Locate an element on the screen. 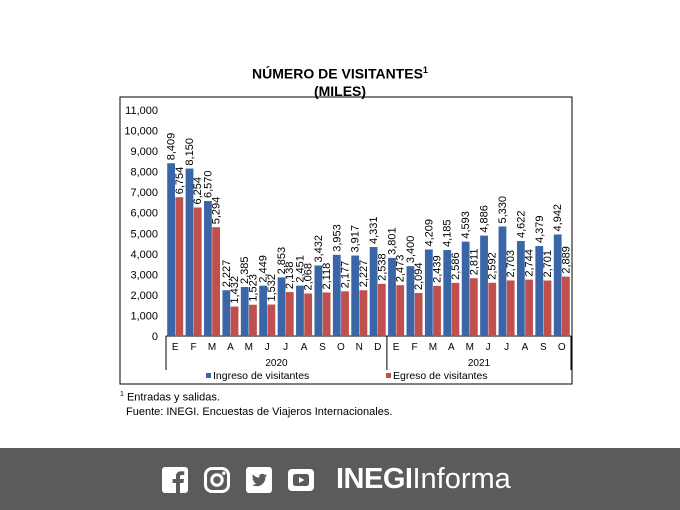  facebook-icon is located at coordinates (175, 480).